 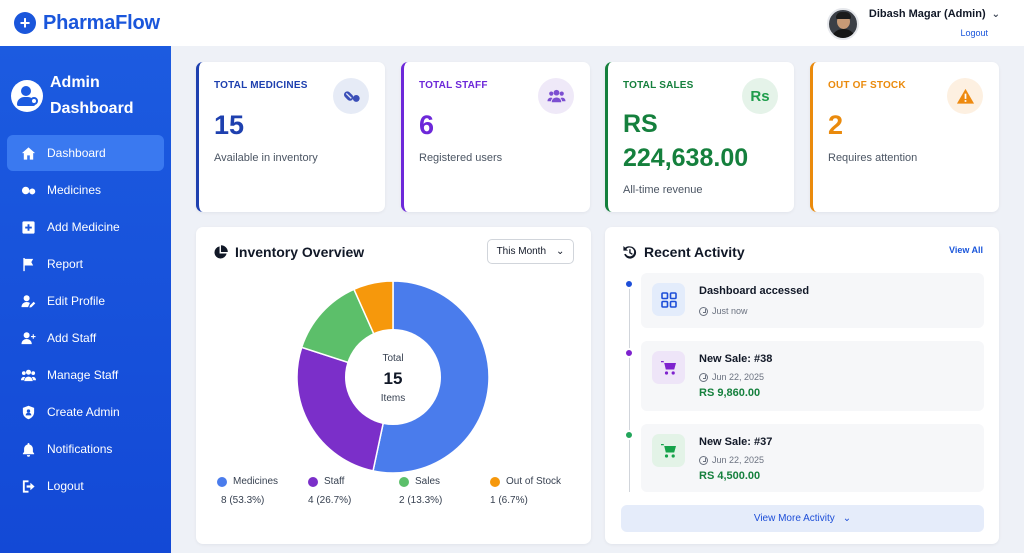 What do you see at coordinates (28, 412) in the screenshot?
I see `shield-icon` at bounding box center [28, 412].